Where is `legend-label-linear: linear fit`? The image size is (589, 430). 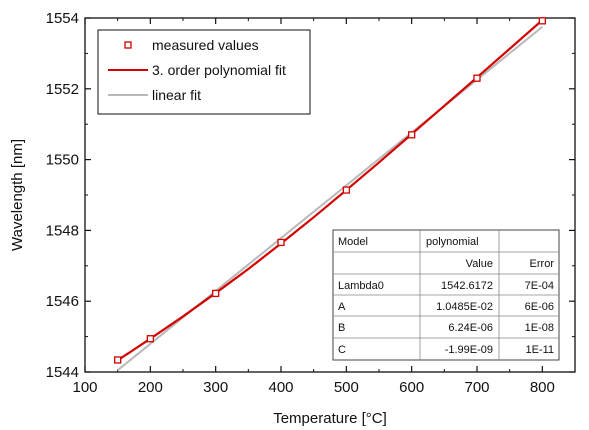 legend-label-linear: linear fit is located at coordinates (176, 95).